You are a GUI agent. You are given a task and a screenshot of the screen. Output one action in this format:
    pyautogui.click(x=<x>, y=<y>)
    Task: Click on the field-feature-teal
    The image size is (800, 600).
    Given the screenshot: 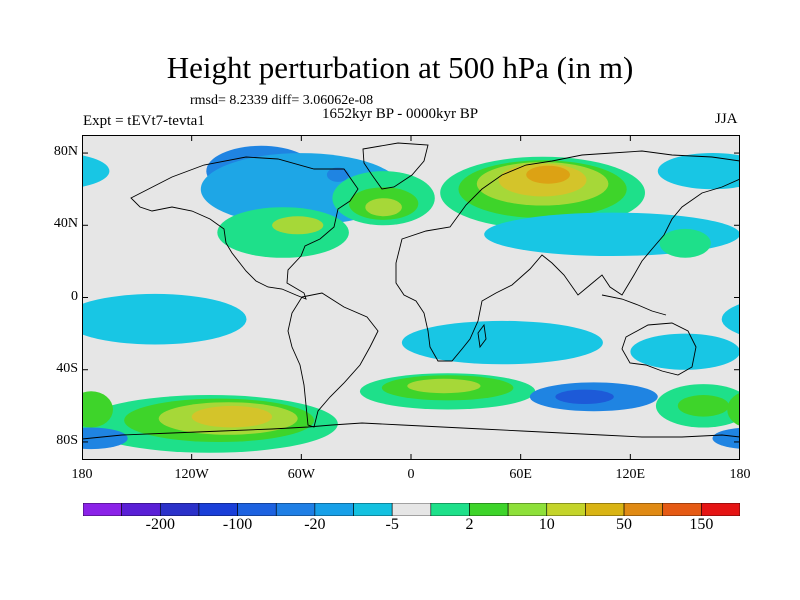 What is the action you would take?
    pyautogui.click(x=685, y=243)
    